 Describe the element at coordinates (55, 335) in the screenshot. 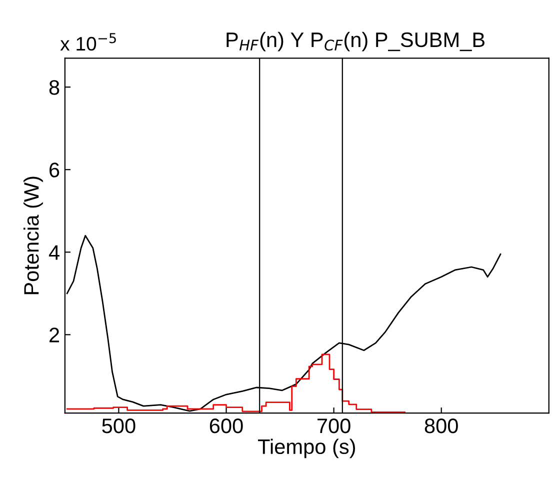

I see `y-tick-label: 2` at that location.